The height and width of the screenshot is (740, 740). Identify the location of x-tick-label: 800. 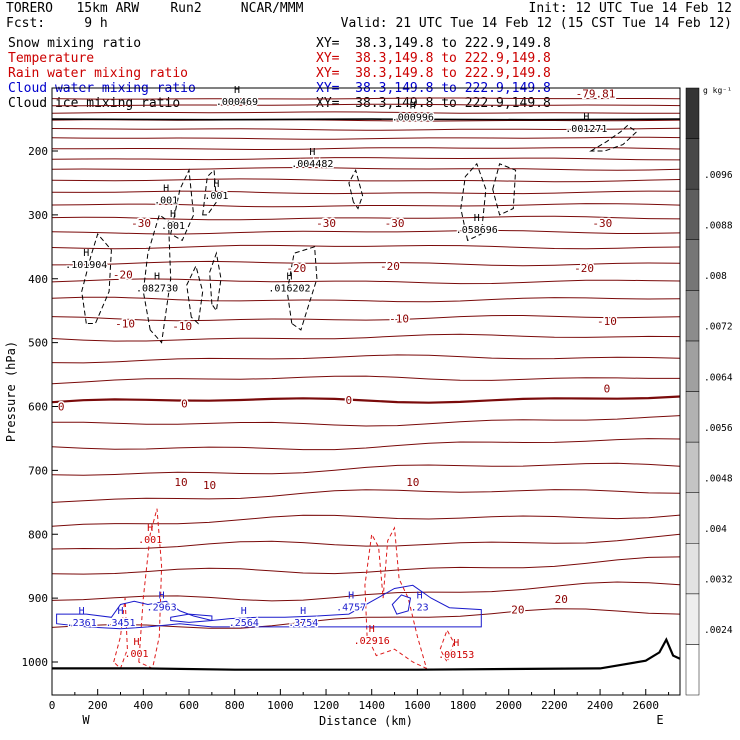
(235, 705).